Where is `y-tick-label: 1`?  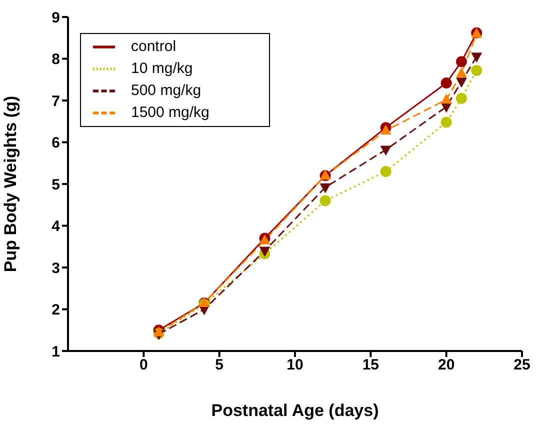 y-tick-label: 1 is located at coordinates (56, 351).